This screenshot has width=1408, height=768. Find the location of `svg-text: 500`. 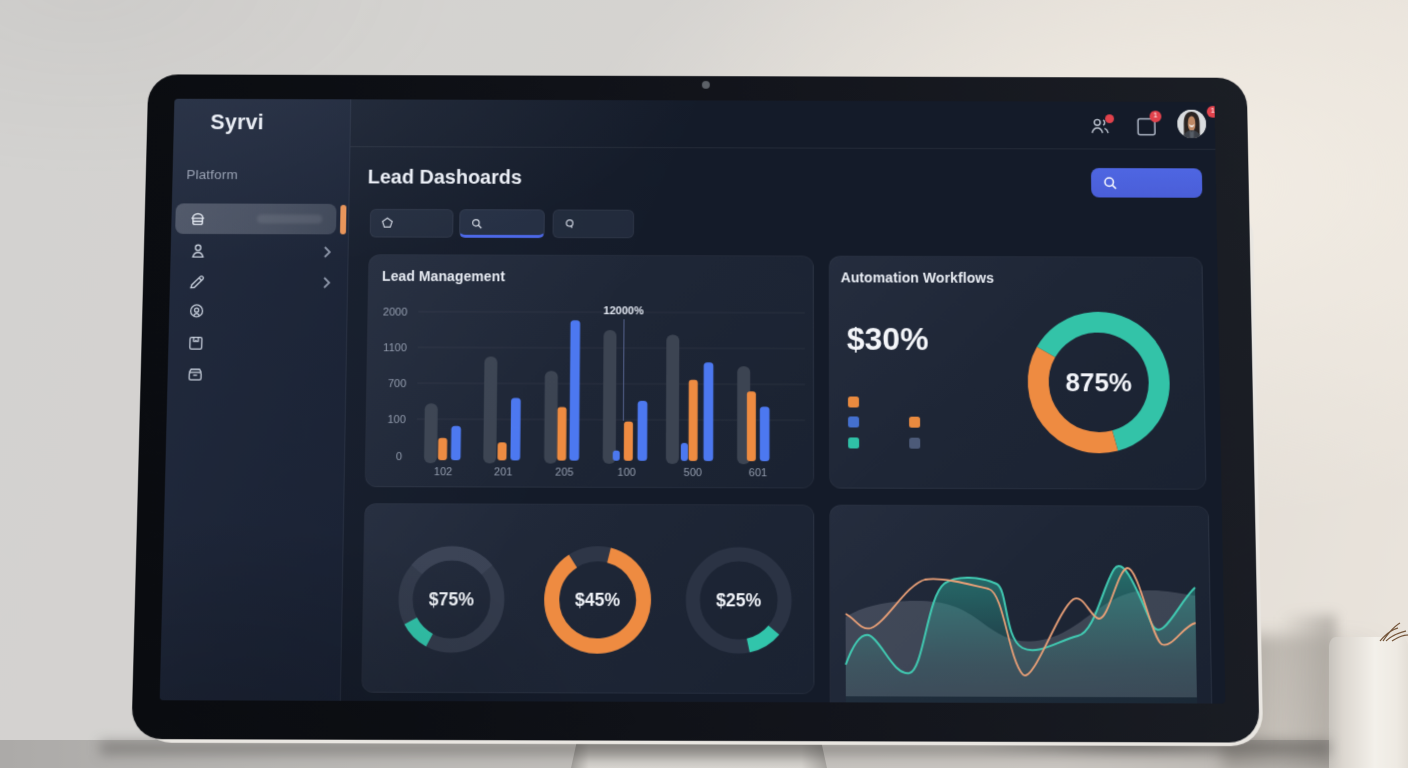

svg-text: 500 is located at coordinates (693, 473).